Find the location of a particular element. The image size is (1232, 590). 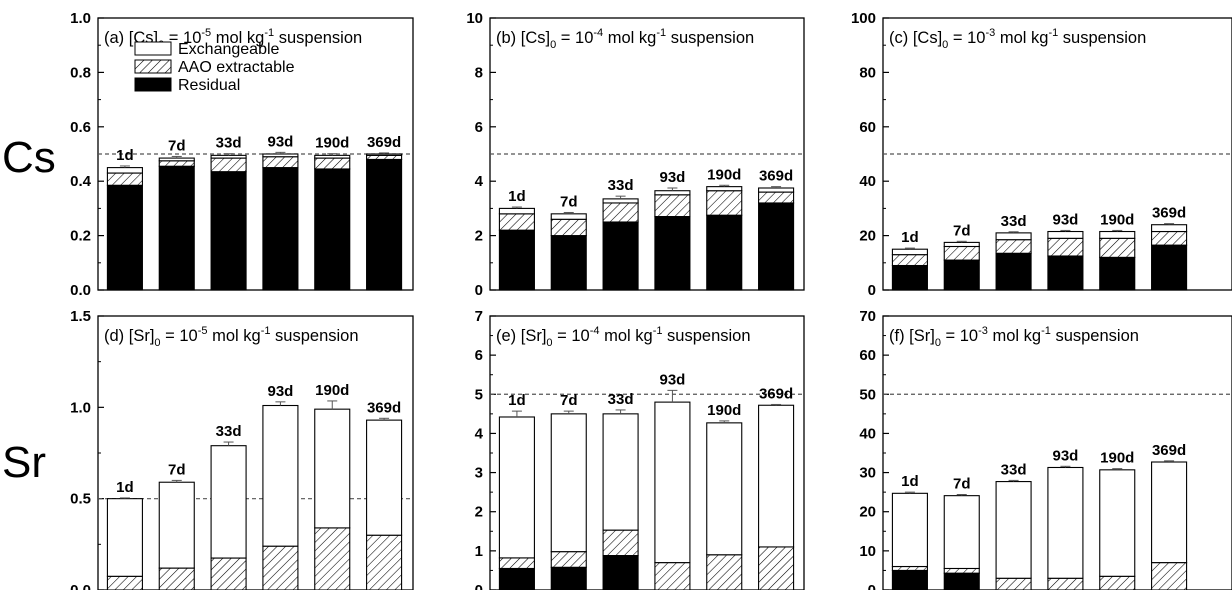

legend-swatch-open is located at coordinates (153, 48).